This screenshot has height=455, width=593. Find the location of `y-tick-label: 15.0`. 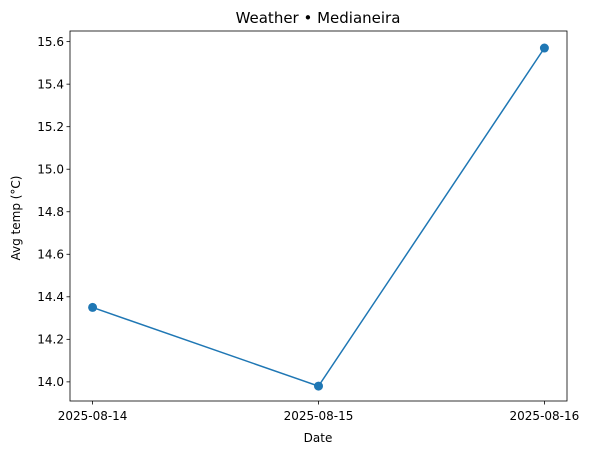

y-tick-label: 15.0 is located at coordinates (50, 170).